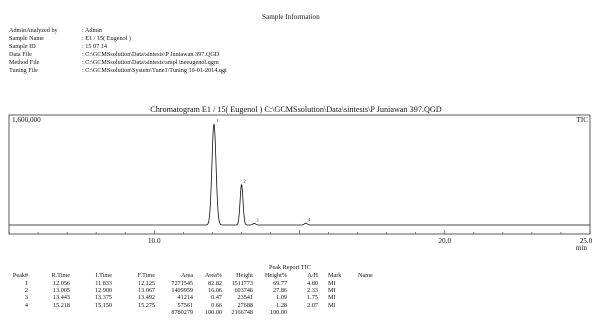 This screenshot has width=592, height=322. Describe the element at coordinates (244, 275) in the screenshot. I see `col-height: Height` at that location.